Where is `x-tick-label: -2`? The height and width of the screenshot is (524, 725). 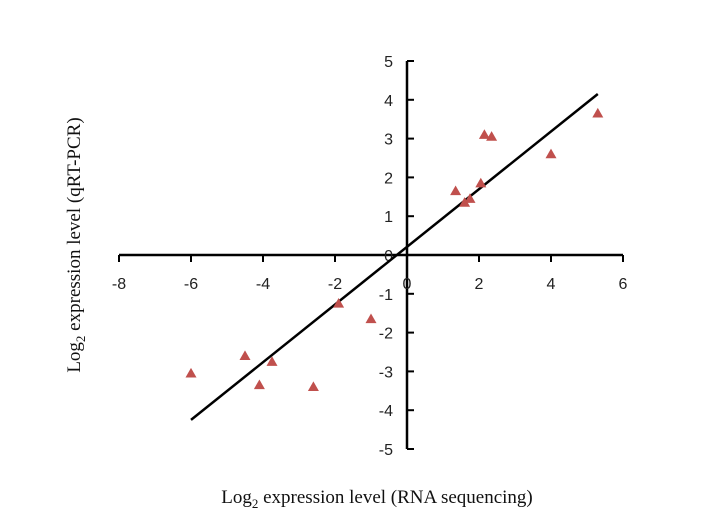
x-tick-label: -2 is located at coordinates (335, 284).